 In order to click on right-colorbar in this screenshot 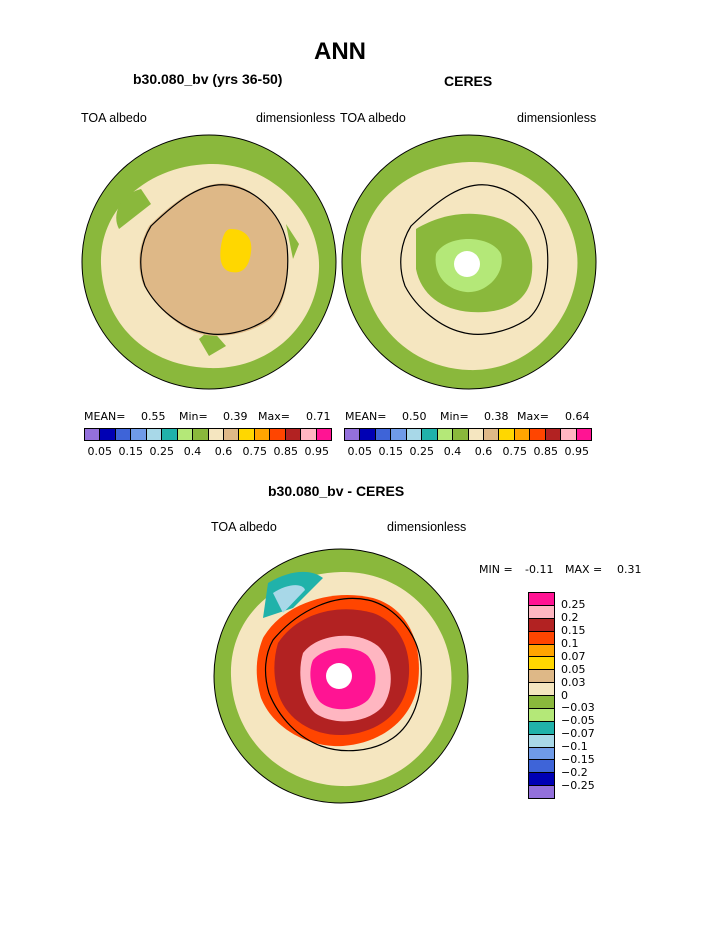, I will do `click(468, 434)`.